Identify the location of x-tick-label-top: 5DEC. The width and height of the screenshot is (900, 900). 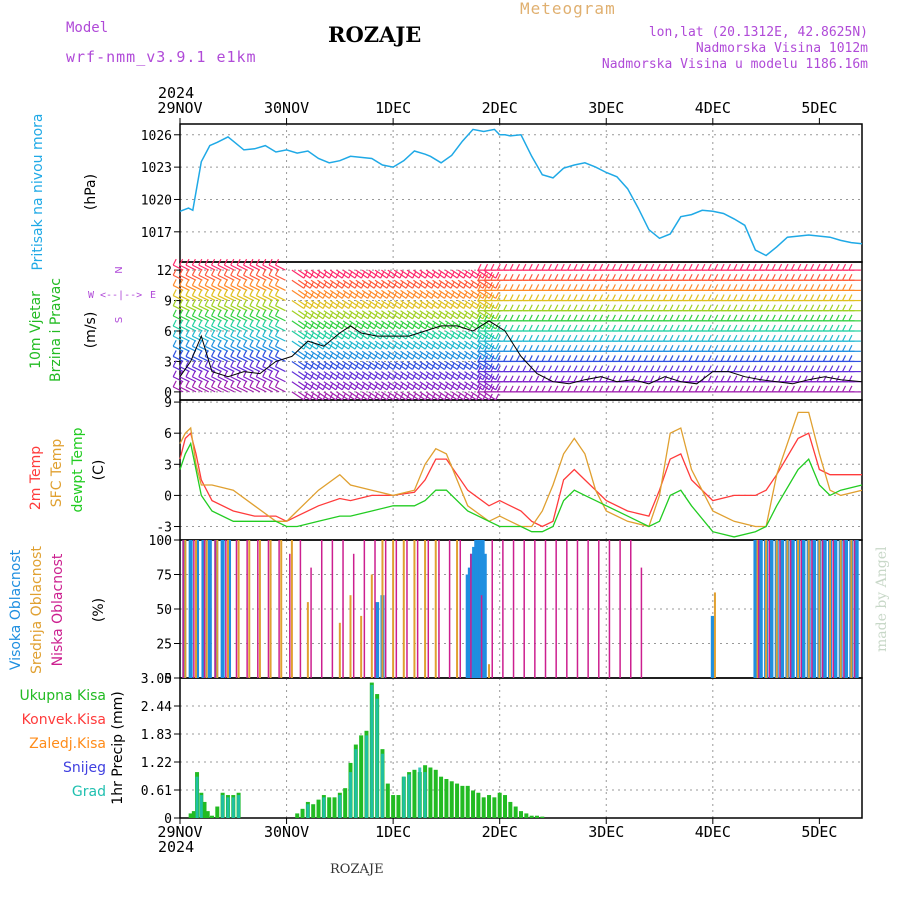
(819, 108).